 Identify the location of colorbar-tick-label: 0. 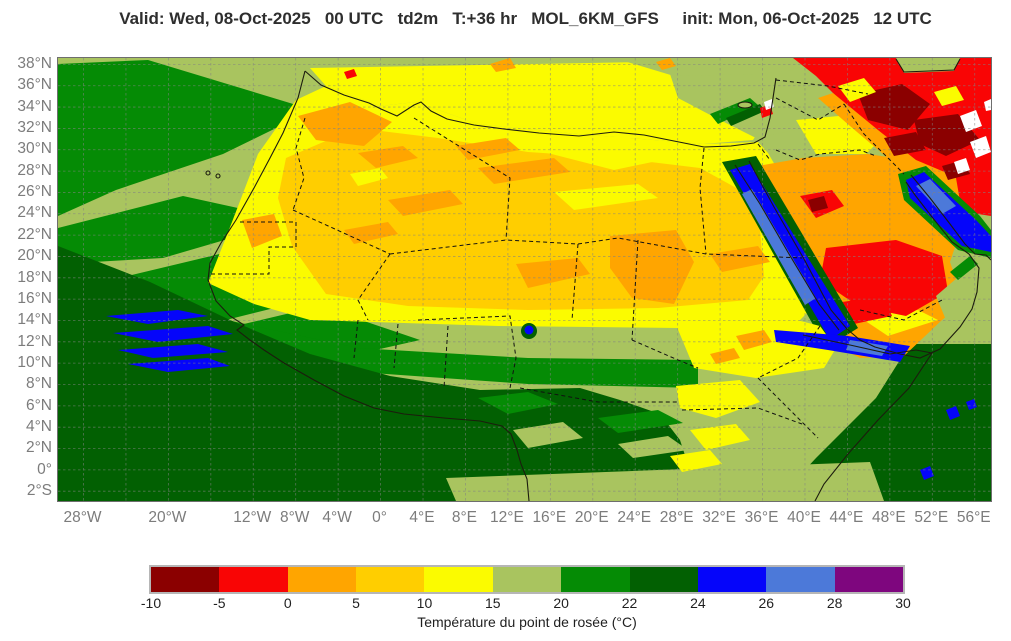
(287, 603).